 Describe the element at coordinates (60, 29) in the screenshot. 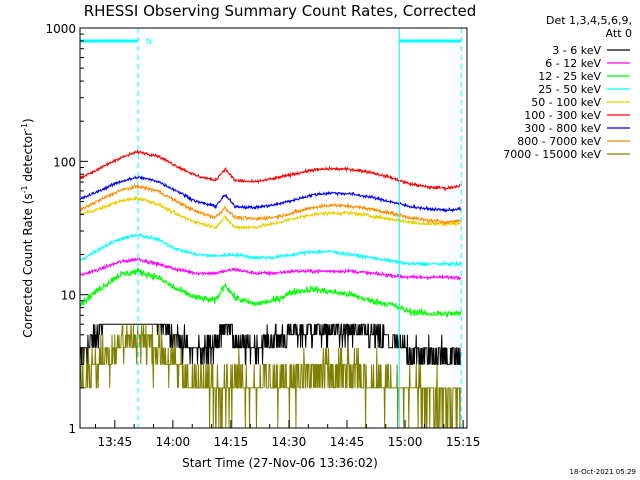

I see `y-tick-label-3: 1000` at that location.